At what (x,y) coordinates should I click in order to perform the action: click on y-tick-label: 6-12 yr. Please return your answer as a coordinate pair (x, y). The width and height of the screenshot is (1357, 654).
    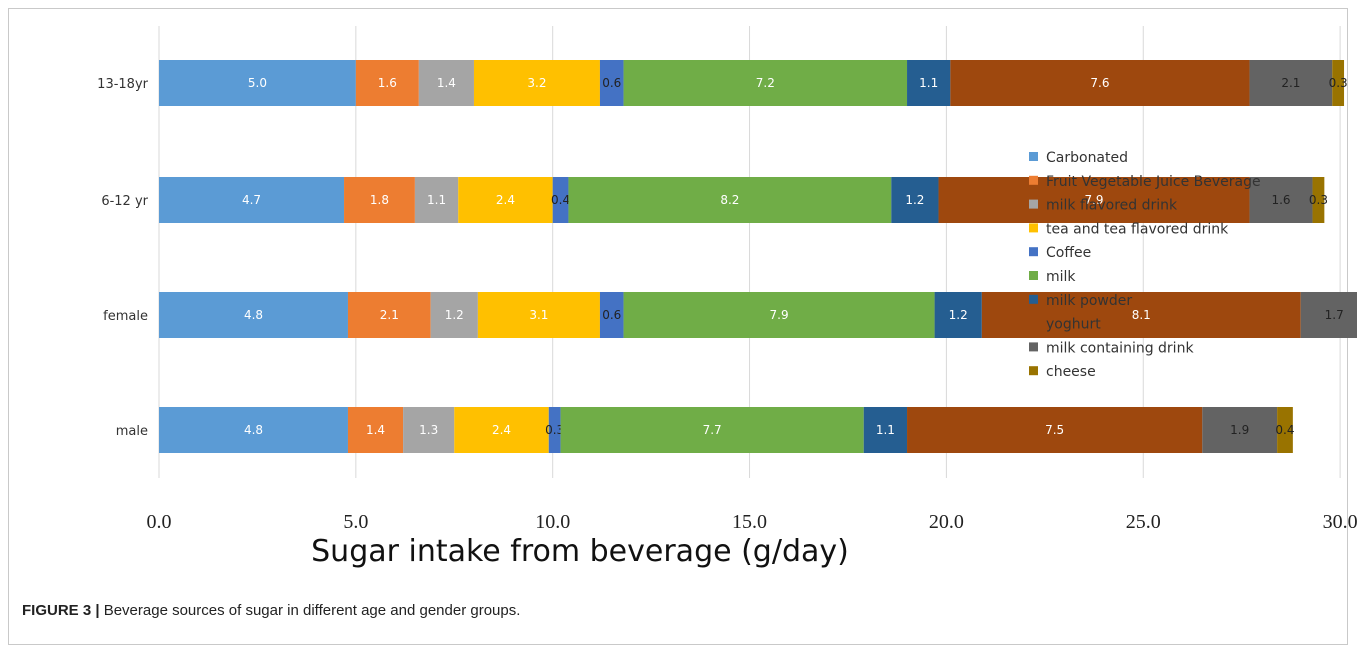
    Looking at the image, I should click on (124, 201).